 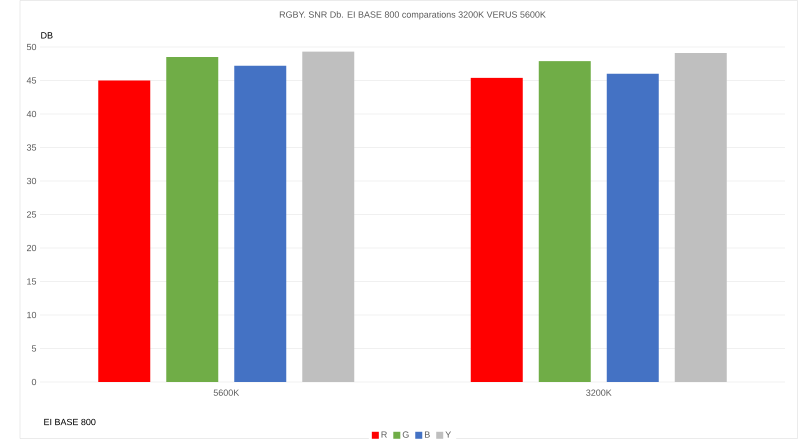 What do you see at coordinates (31, 248) in the screenshot?
I see `y-tick-label: 20` at bounding box center [31, 248].